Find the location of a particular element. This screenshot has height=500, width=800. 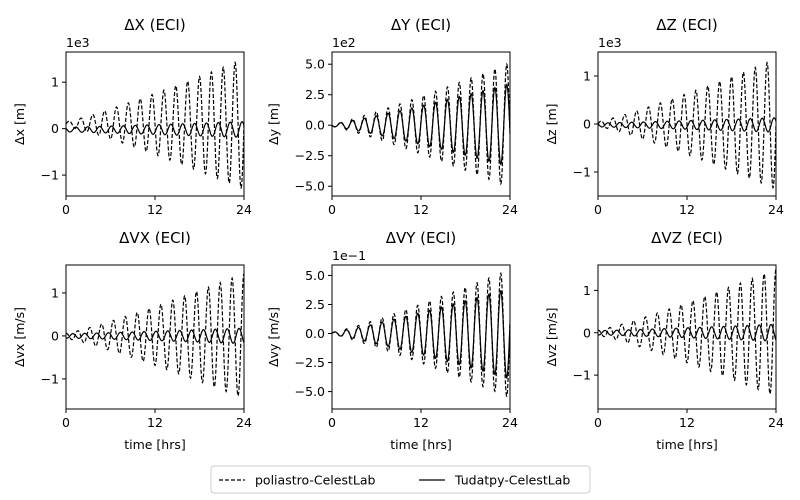

y-axis-label: Δvx [m/s] is located at coordinates (19, 337).